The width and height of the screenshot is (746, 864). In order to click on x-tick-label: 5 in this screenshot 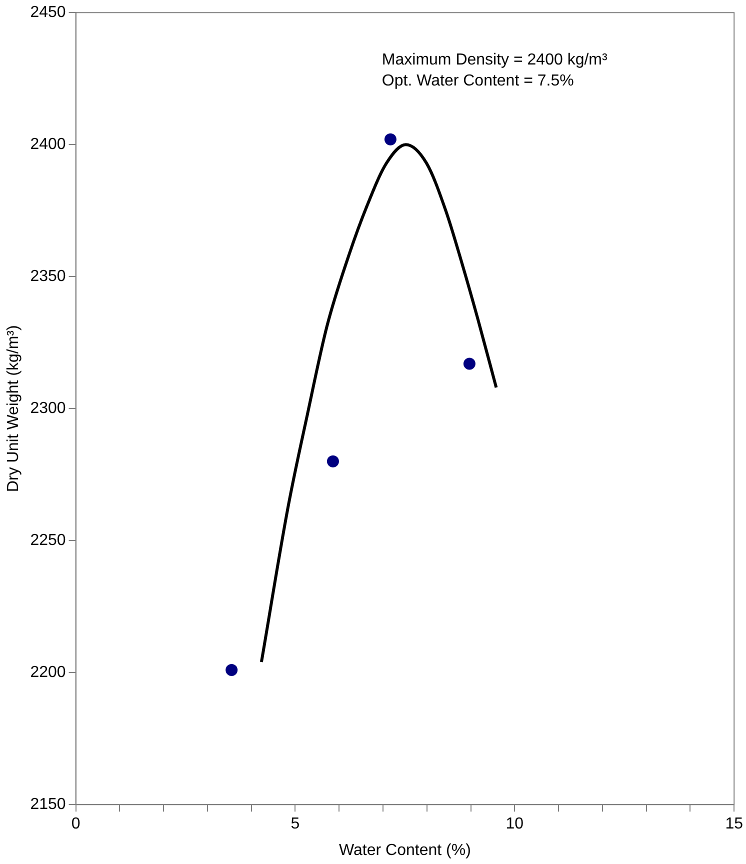, I will do `click(295, 824)`.